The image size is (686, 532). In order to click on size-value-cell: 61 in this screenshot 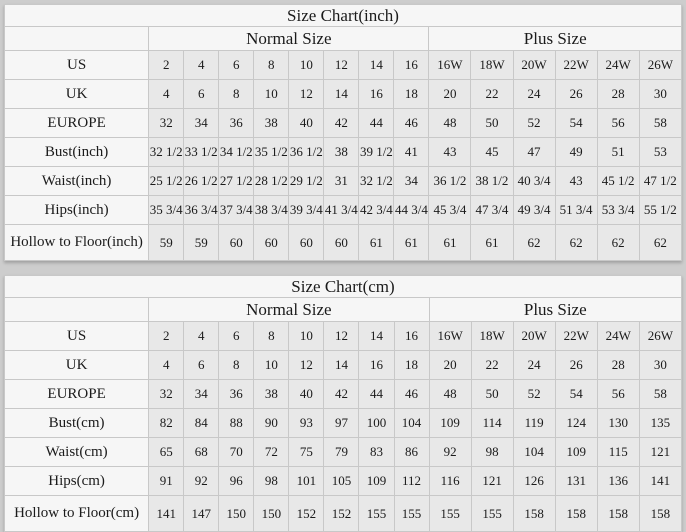, I will do `click(492, 242)`.